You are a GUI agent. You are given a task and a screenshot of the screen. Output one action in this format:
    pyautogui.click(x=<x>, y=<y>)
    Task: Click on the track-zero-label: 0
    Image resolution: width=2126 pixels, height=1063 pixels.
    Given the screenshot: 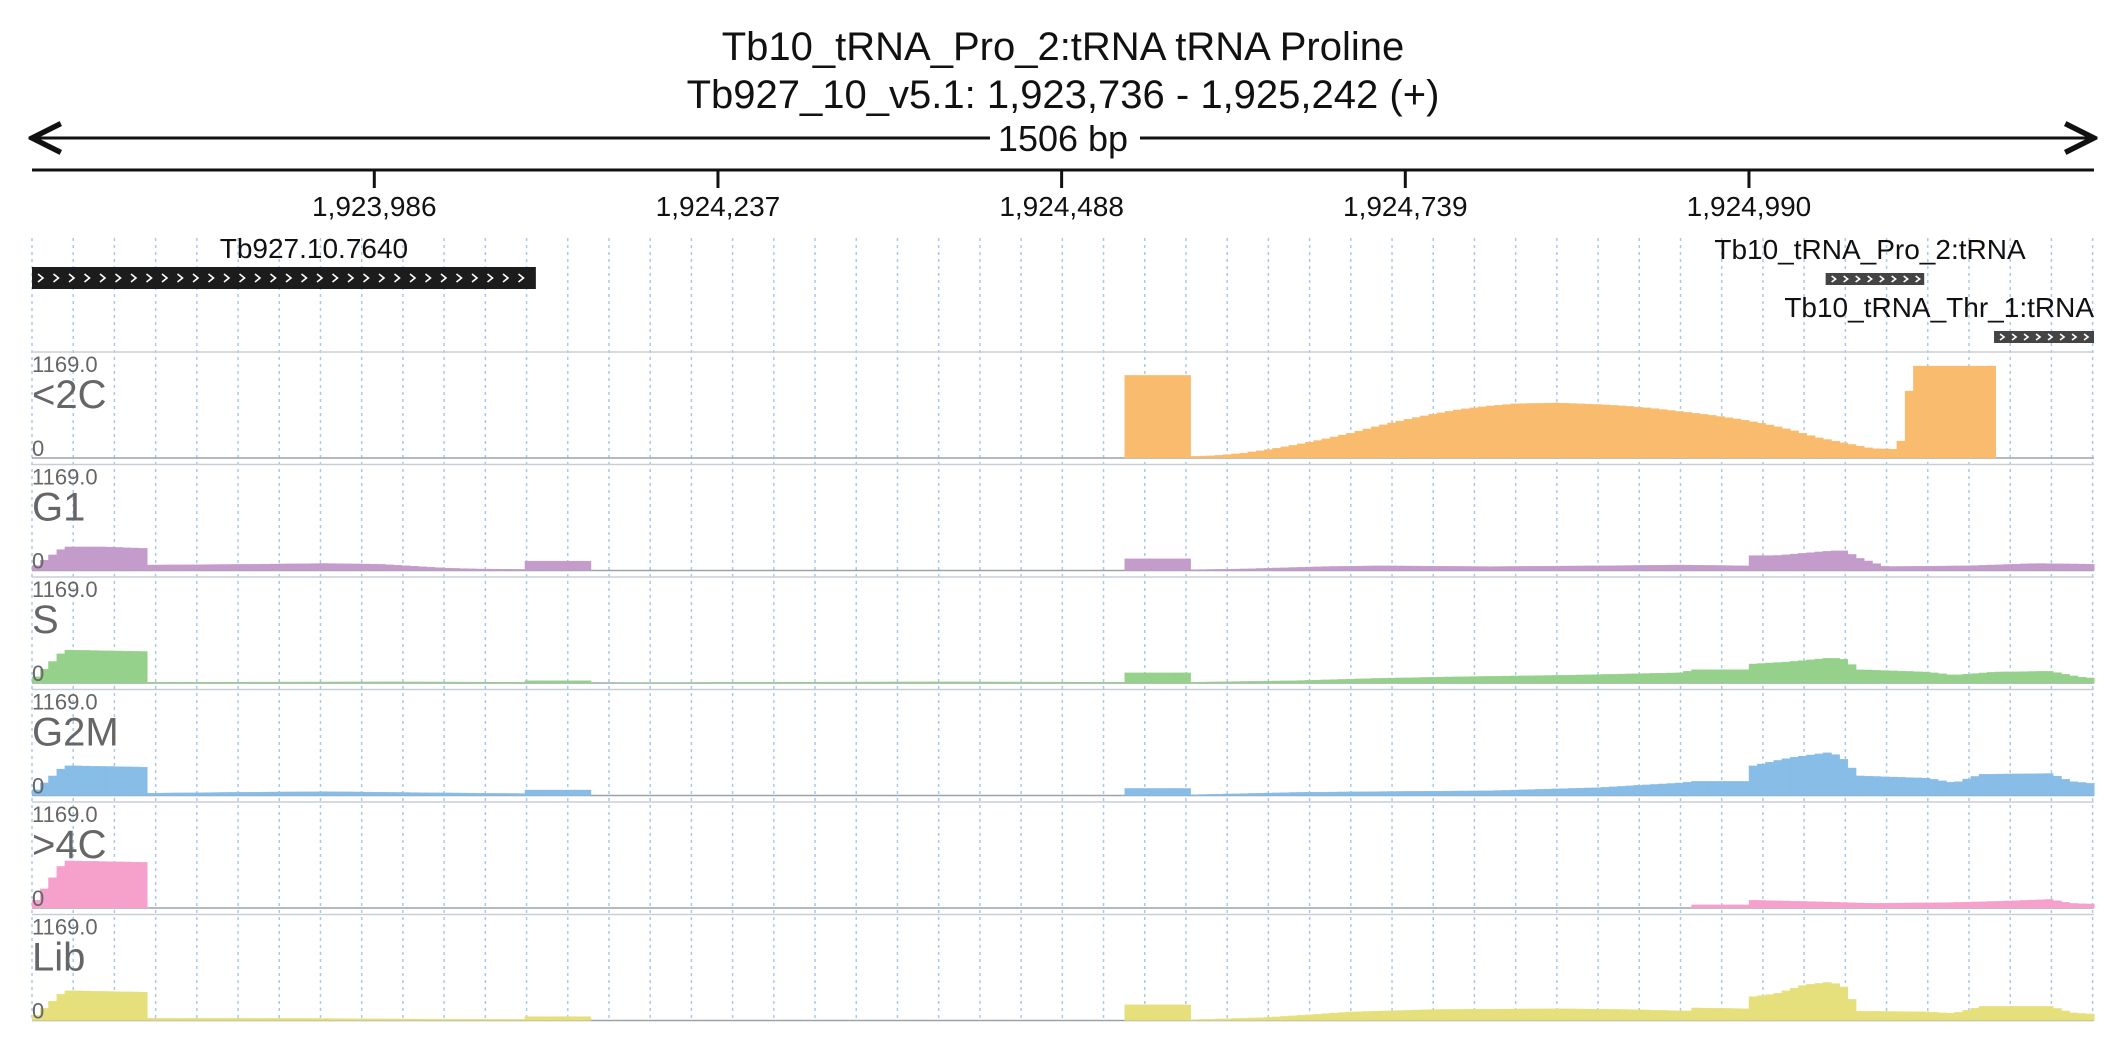 What is the action you would take?
    pyautogui.click(x=38, y=561)
    